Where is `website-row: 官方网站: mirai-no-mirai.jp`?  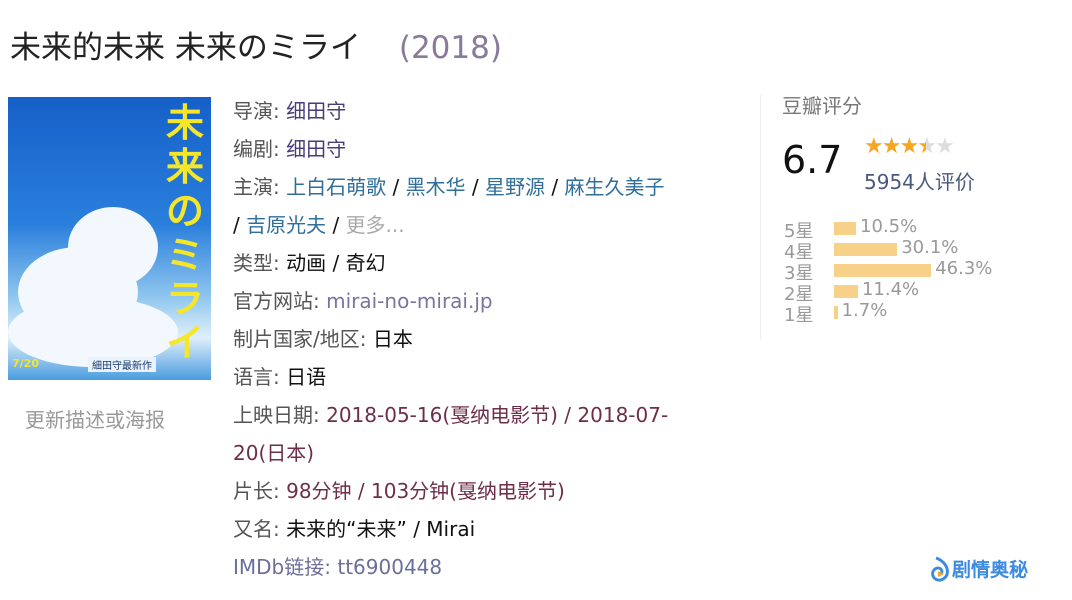 website-row: 官方网站: mirai-no-mirai.jp is located at coordinates (483, 301).